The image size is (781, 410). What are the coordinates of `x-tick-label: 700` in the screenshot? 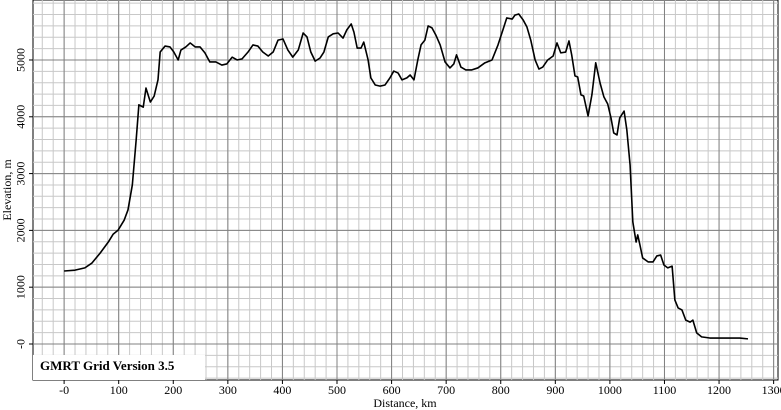 It's located at (446, 390).